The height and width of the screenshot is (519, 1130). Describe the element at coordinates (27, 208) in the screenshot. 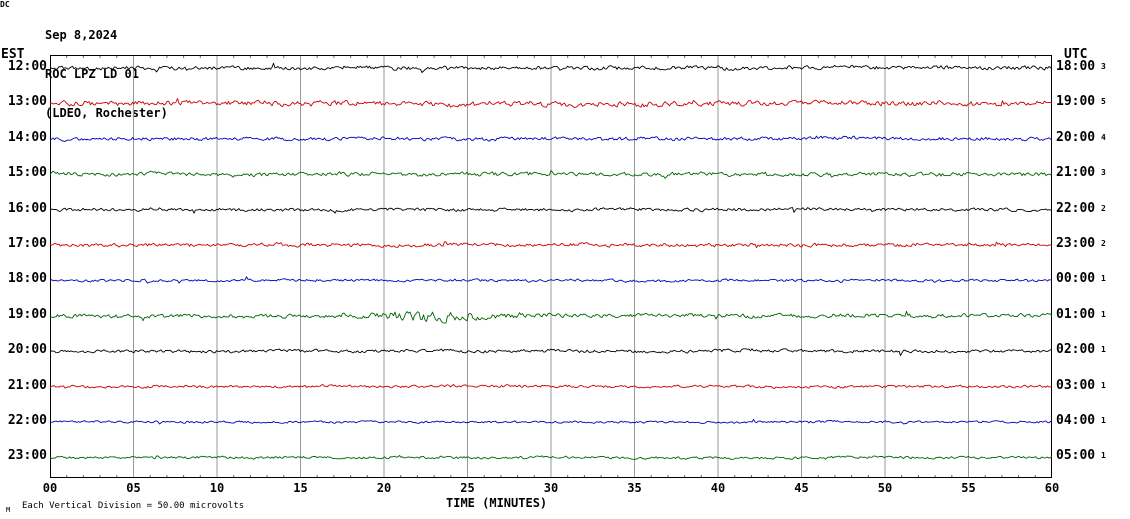

I see `est-time-label: 16:00` at that location.